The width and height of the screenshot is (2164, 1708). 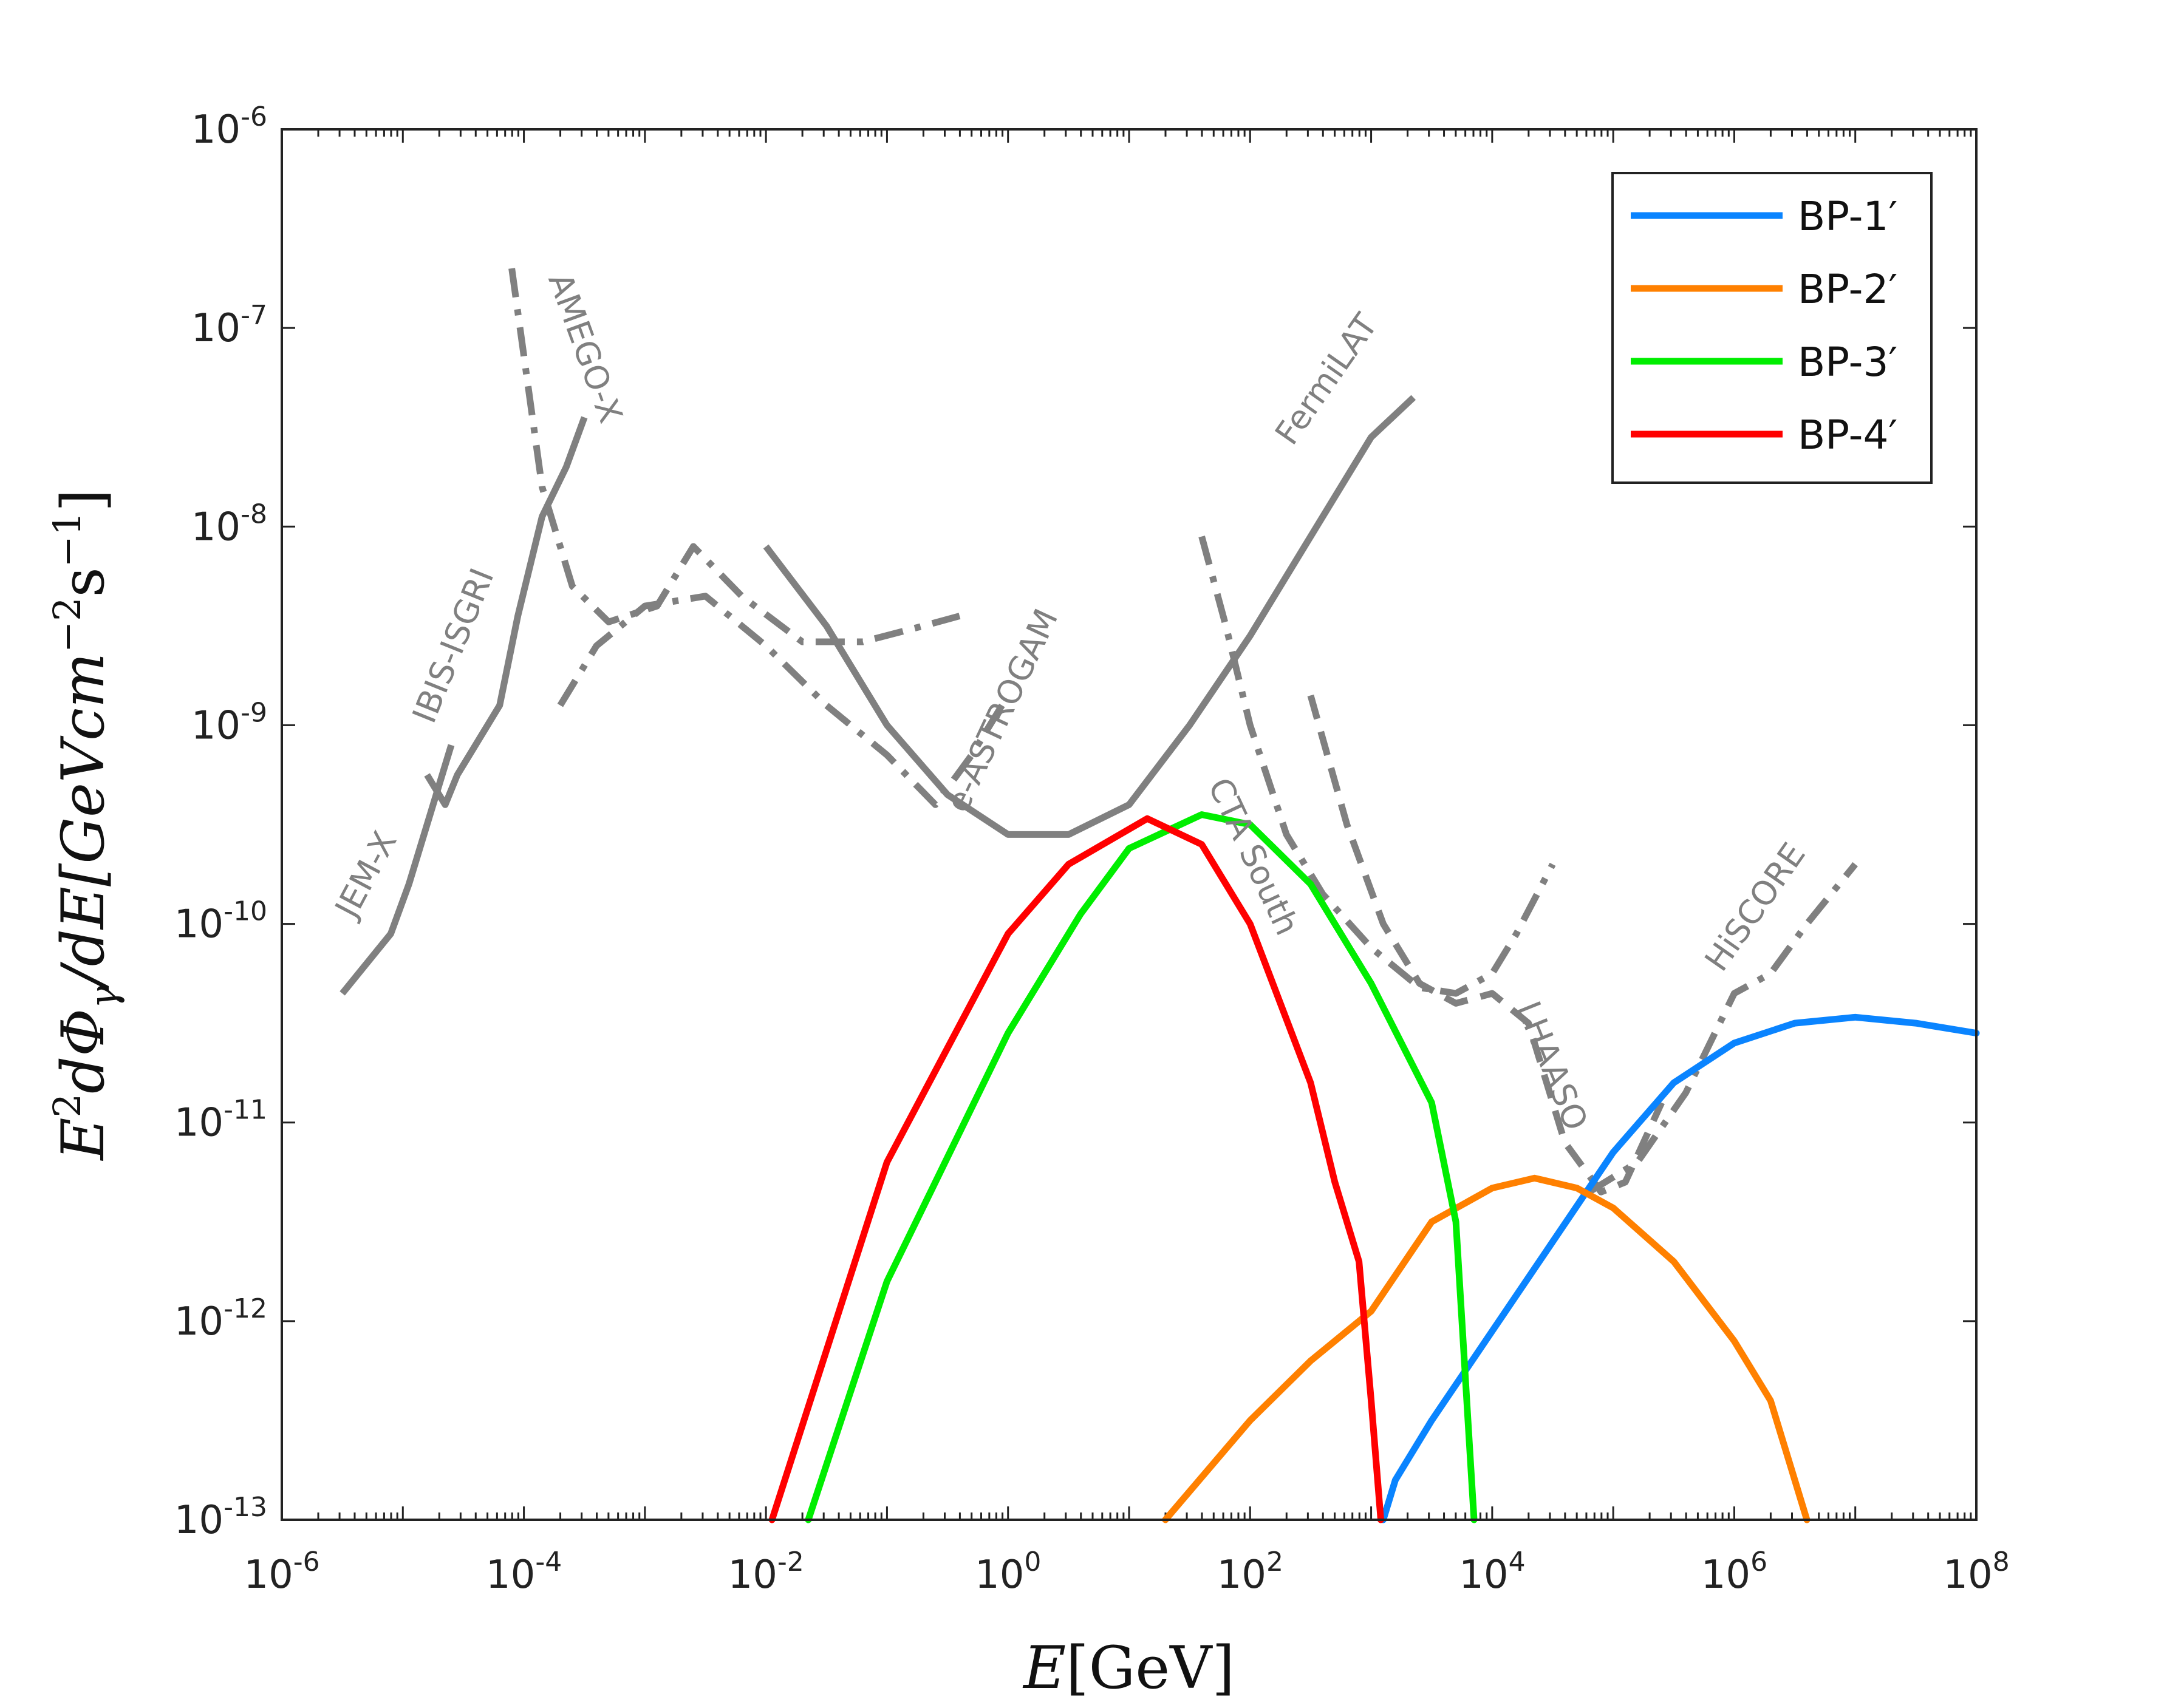 I want to click on e-astrogam-label: e-ASTROGAM, so click(x=1002, y=710).